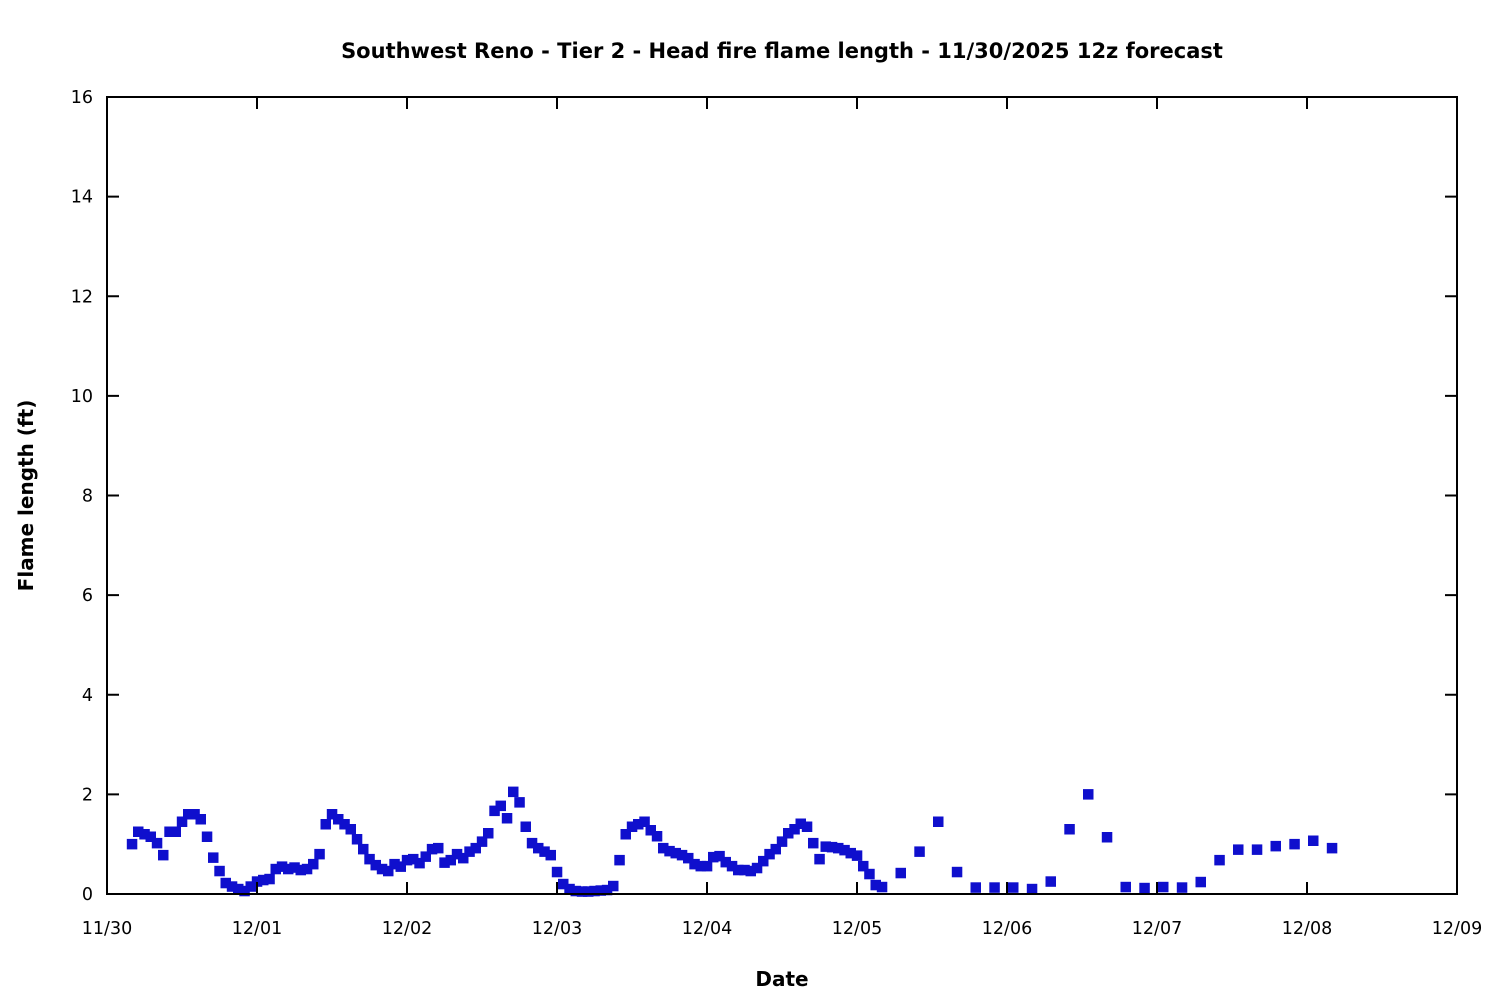 This screenshot has width=1500, height=1000. I want to click on y-tick-label: 12, so click(82, 297).